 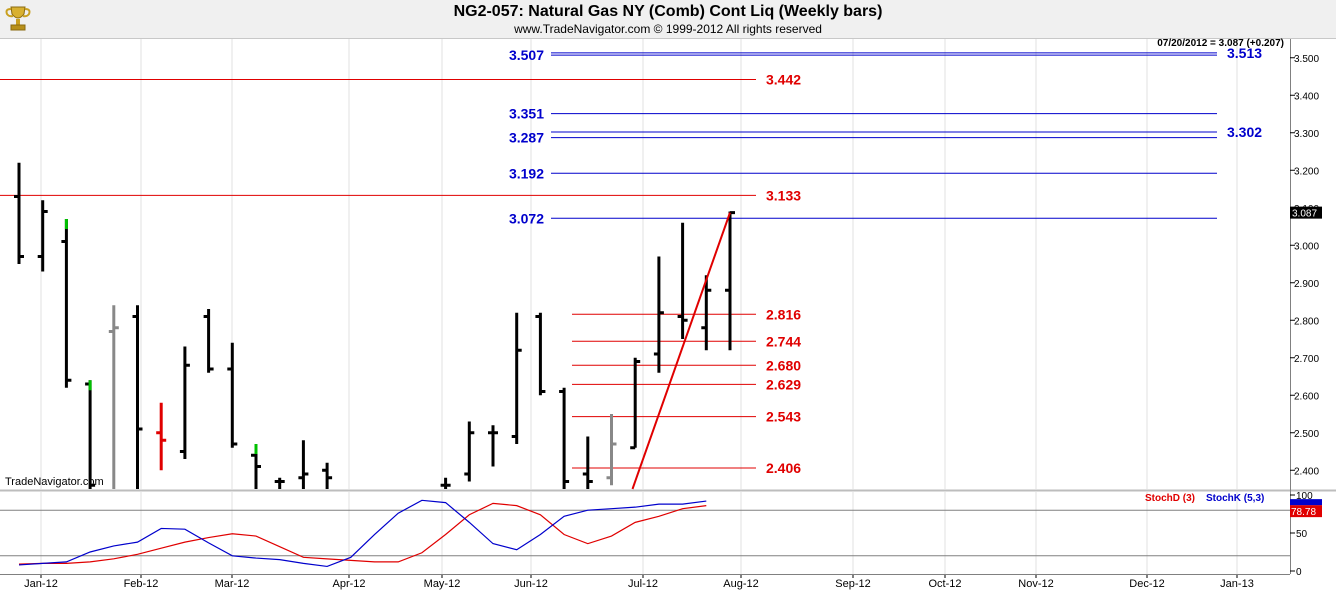 What do you see at coordinates (783, 365) in the screenshot?
I see `red-level-label: 2.680` at bounding box center [783, 365].